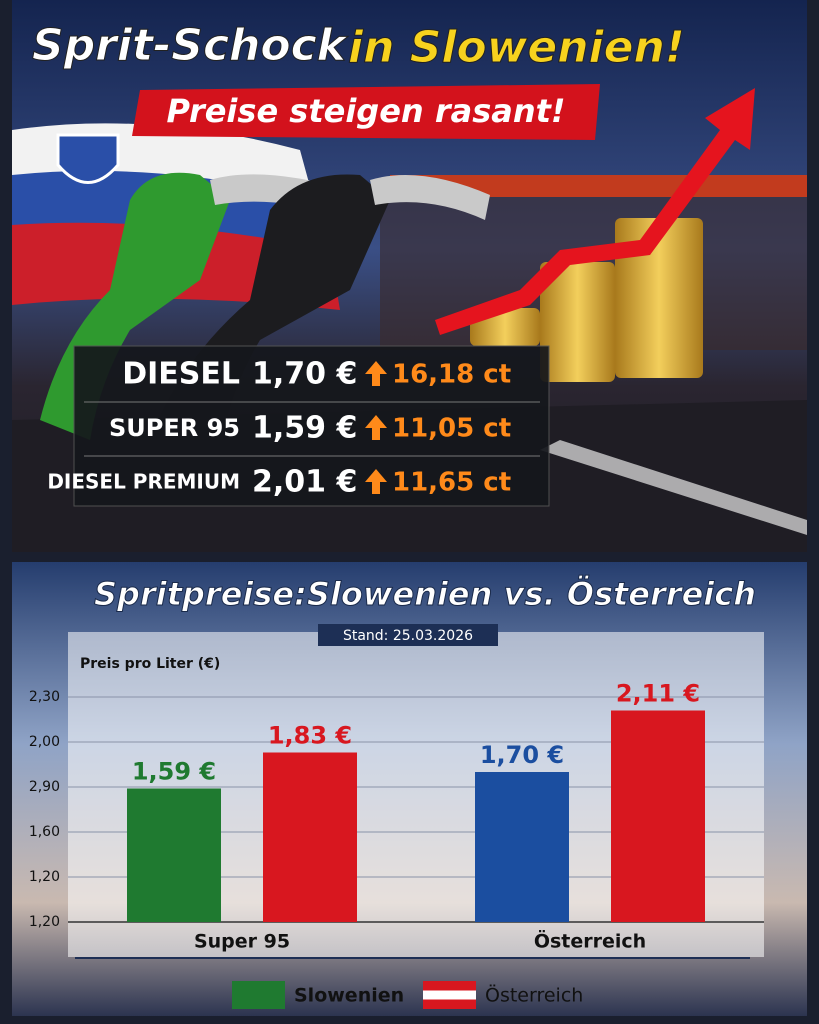 The width and height of the screenshot is (819, 1024). Describe the element at coordinates (242, 942) in the screenshot. I see `x-tick-label: Super 95` at that location.